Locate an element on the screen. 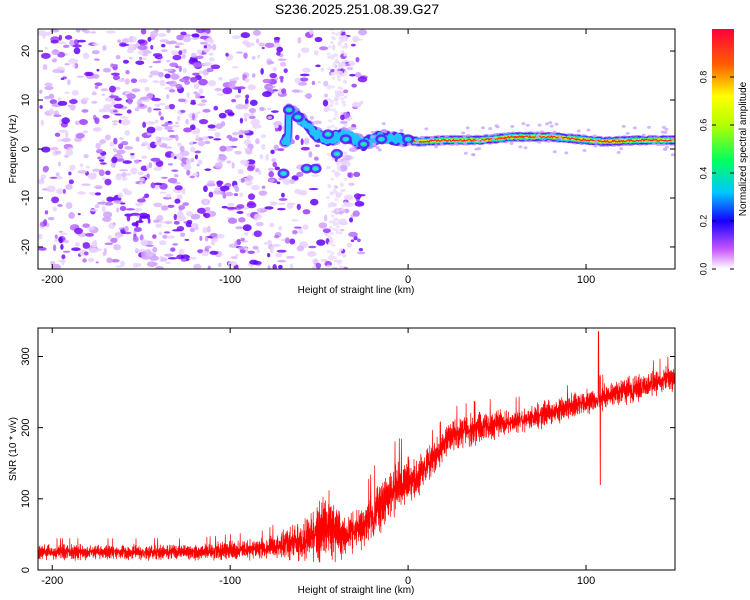  snr-y-label: SNR (10 * v/v) is located at coordinates (13, 449).